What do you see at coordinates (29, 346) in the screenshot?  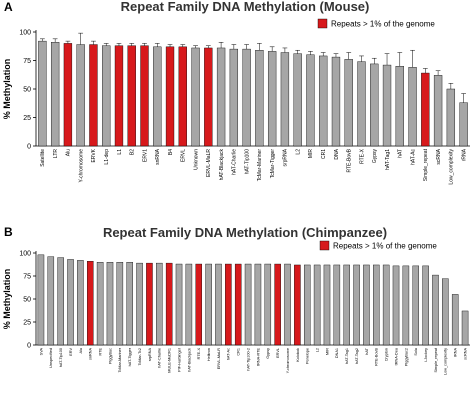 I see `panel-b-y-tick-label: 0` at bounding box center [29, 346].